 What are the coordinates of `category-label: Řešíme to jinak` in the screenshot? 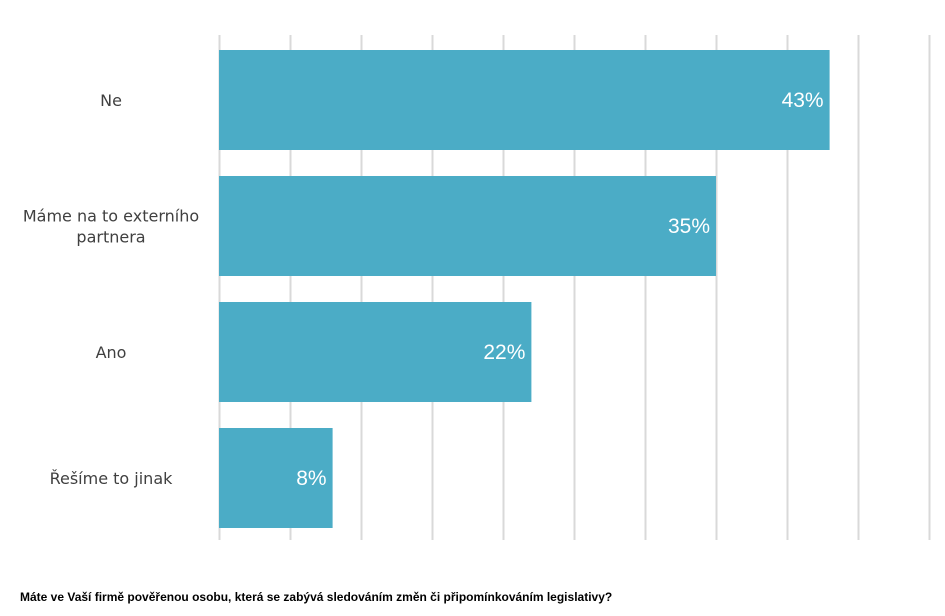 It's located at (112, 478).